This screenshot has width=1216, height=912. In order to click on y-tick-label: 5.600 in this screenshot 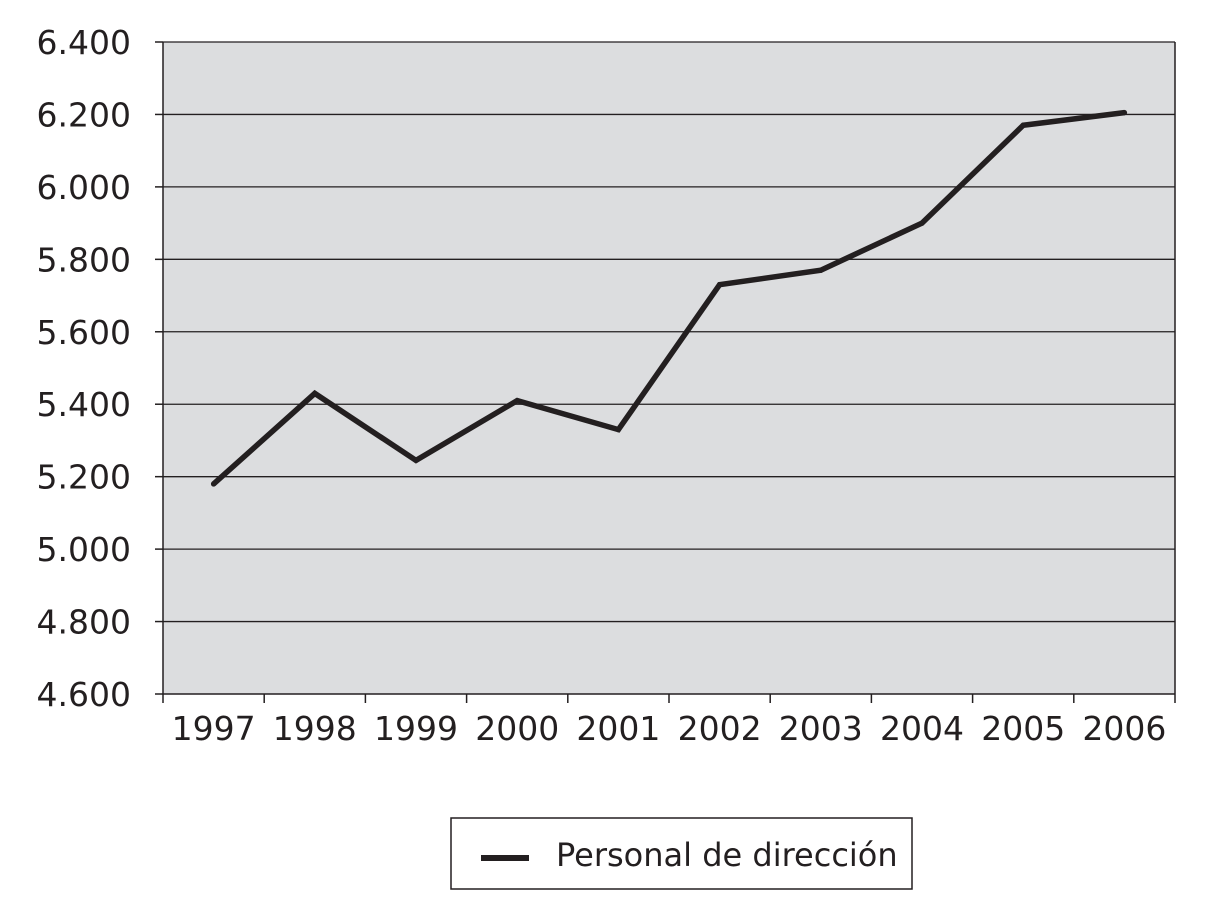, I will do `click(84, 332)`.